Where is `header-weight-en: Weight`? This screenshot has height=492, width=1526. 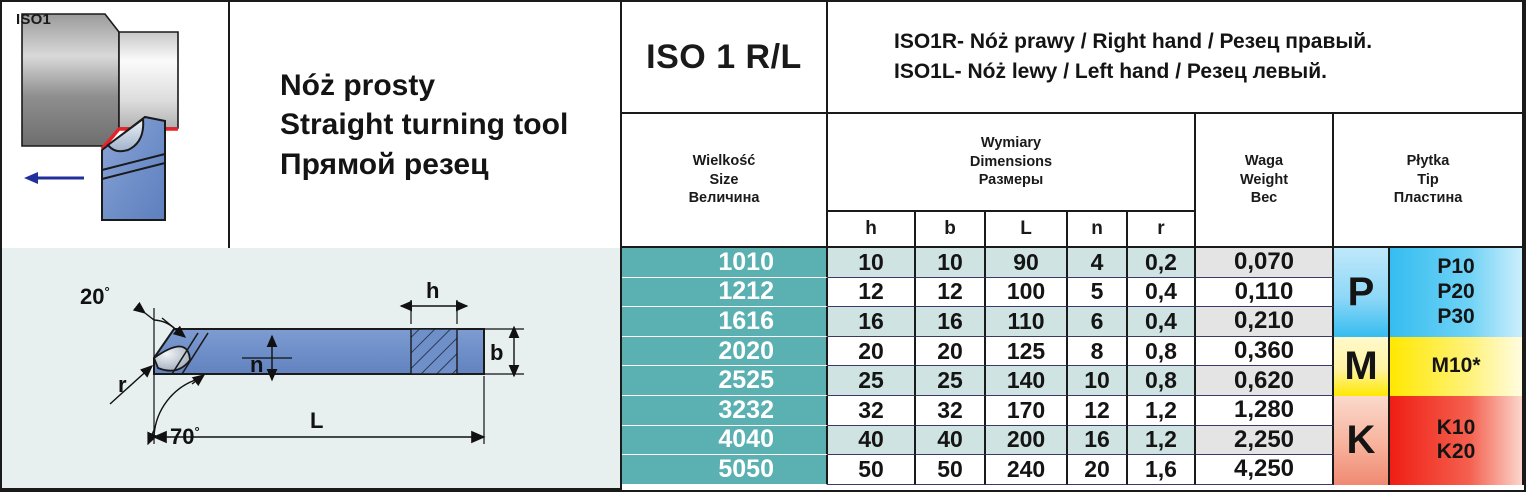 header-weight-en: Weight is located at coordinates (1264, 179).